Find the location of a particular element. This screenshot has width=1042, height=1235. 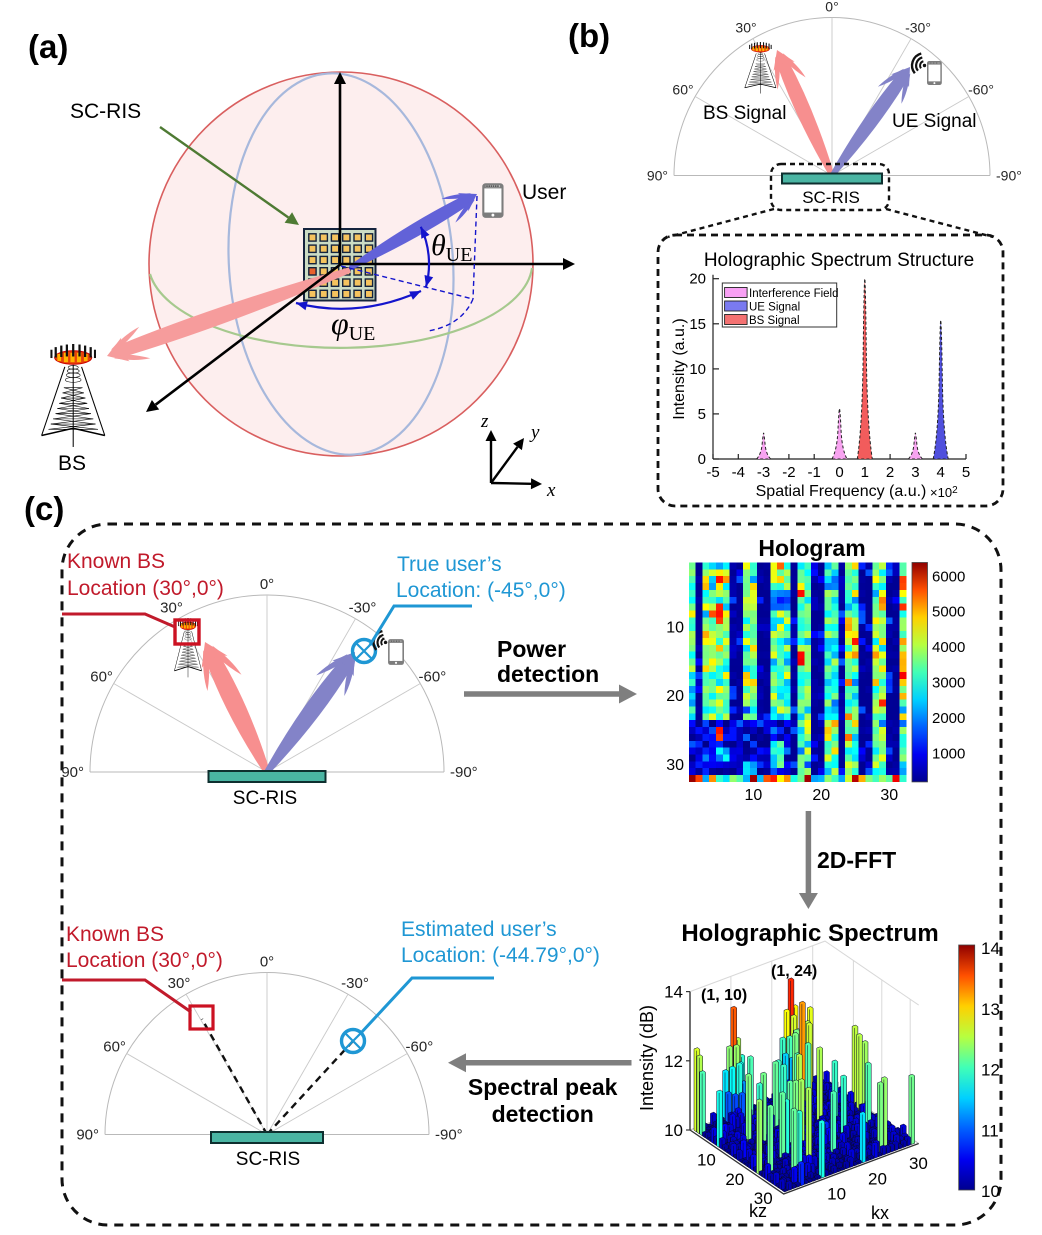

svg-text: 15 is located at coordinates (697, 324).